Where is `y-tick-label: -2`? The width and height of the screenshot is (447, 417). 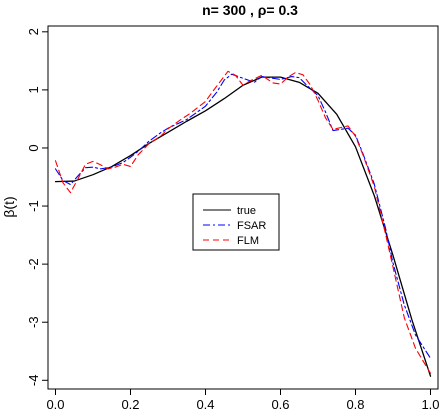
y-tick-label: -2 is located at coordinates (33, 264).